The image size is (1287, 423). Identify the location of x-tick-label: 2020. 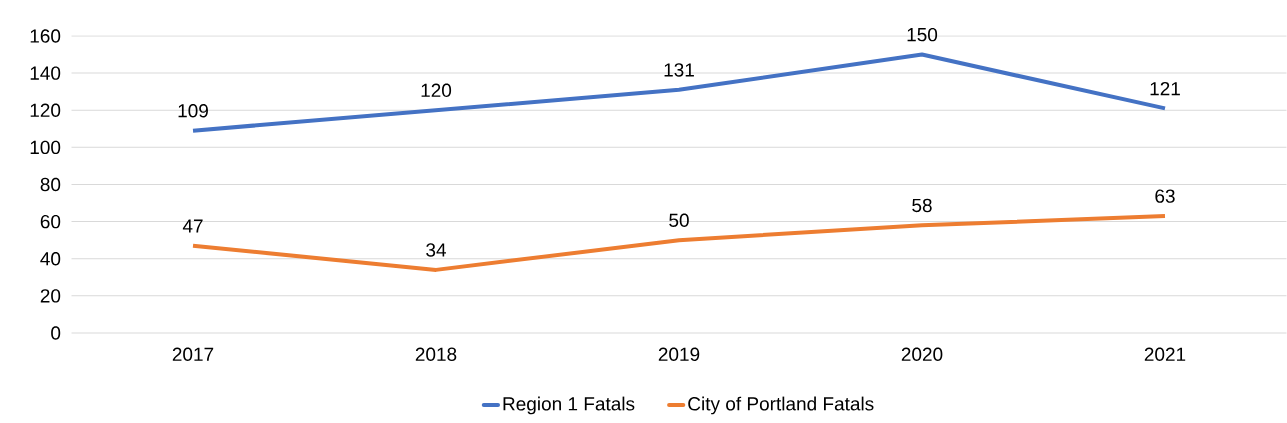
(922, 354).